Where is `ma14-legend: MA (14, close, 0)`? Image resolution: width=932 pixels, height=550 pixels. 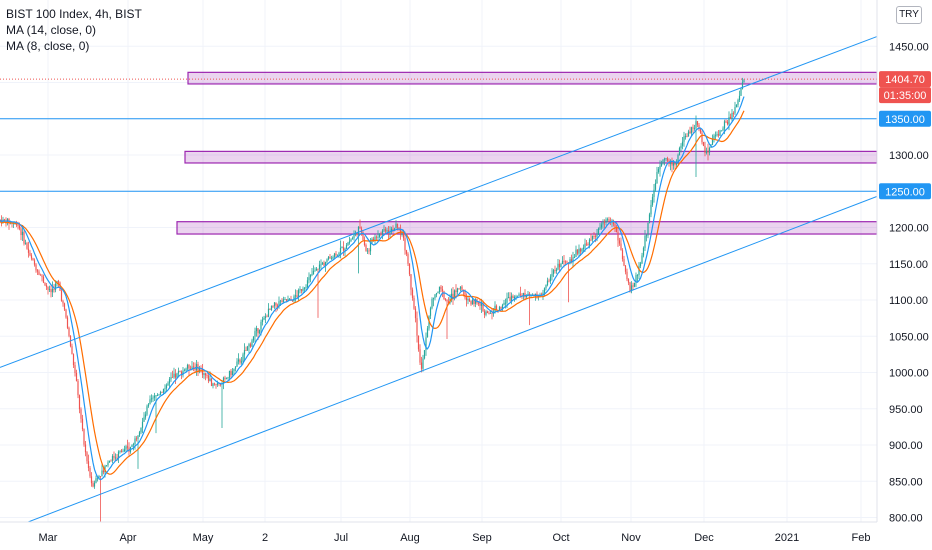
ma14-legend: MA (14, close, 0) is located at coordinates (51, 30).